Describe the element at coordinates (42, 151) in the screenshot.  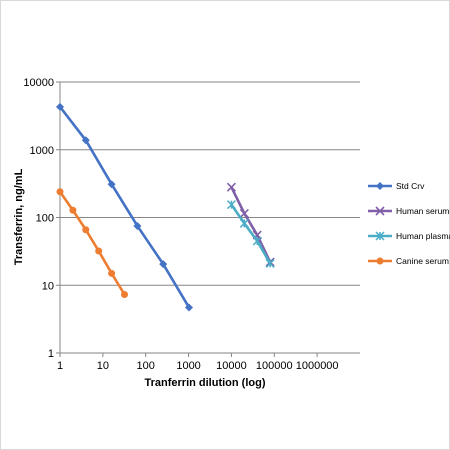
I see `y-tick-label: 1000` at that location.